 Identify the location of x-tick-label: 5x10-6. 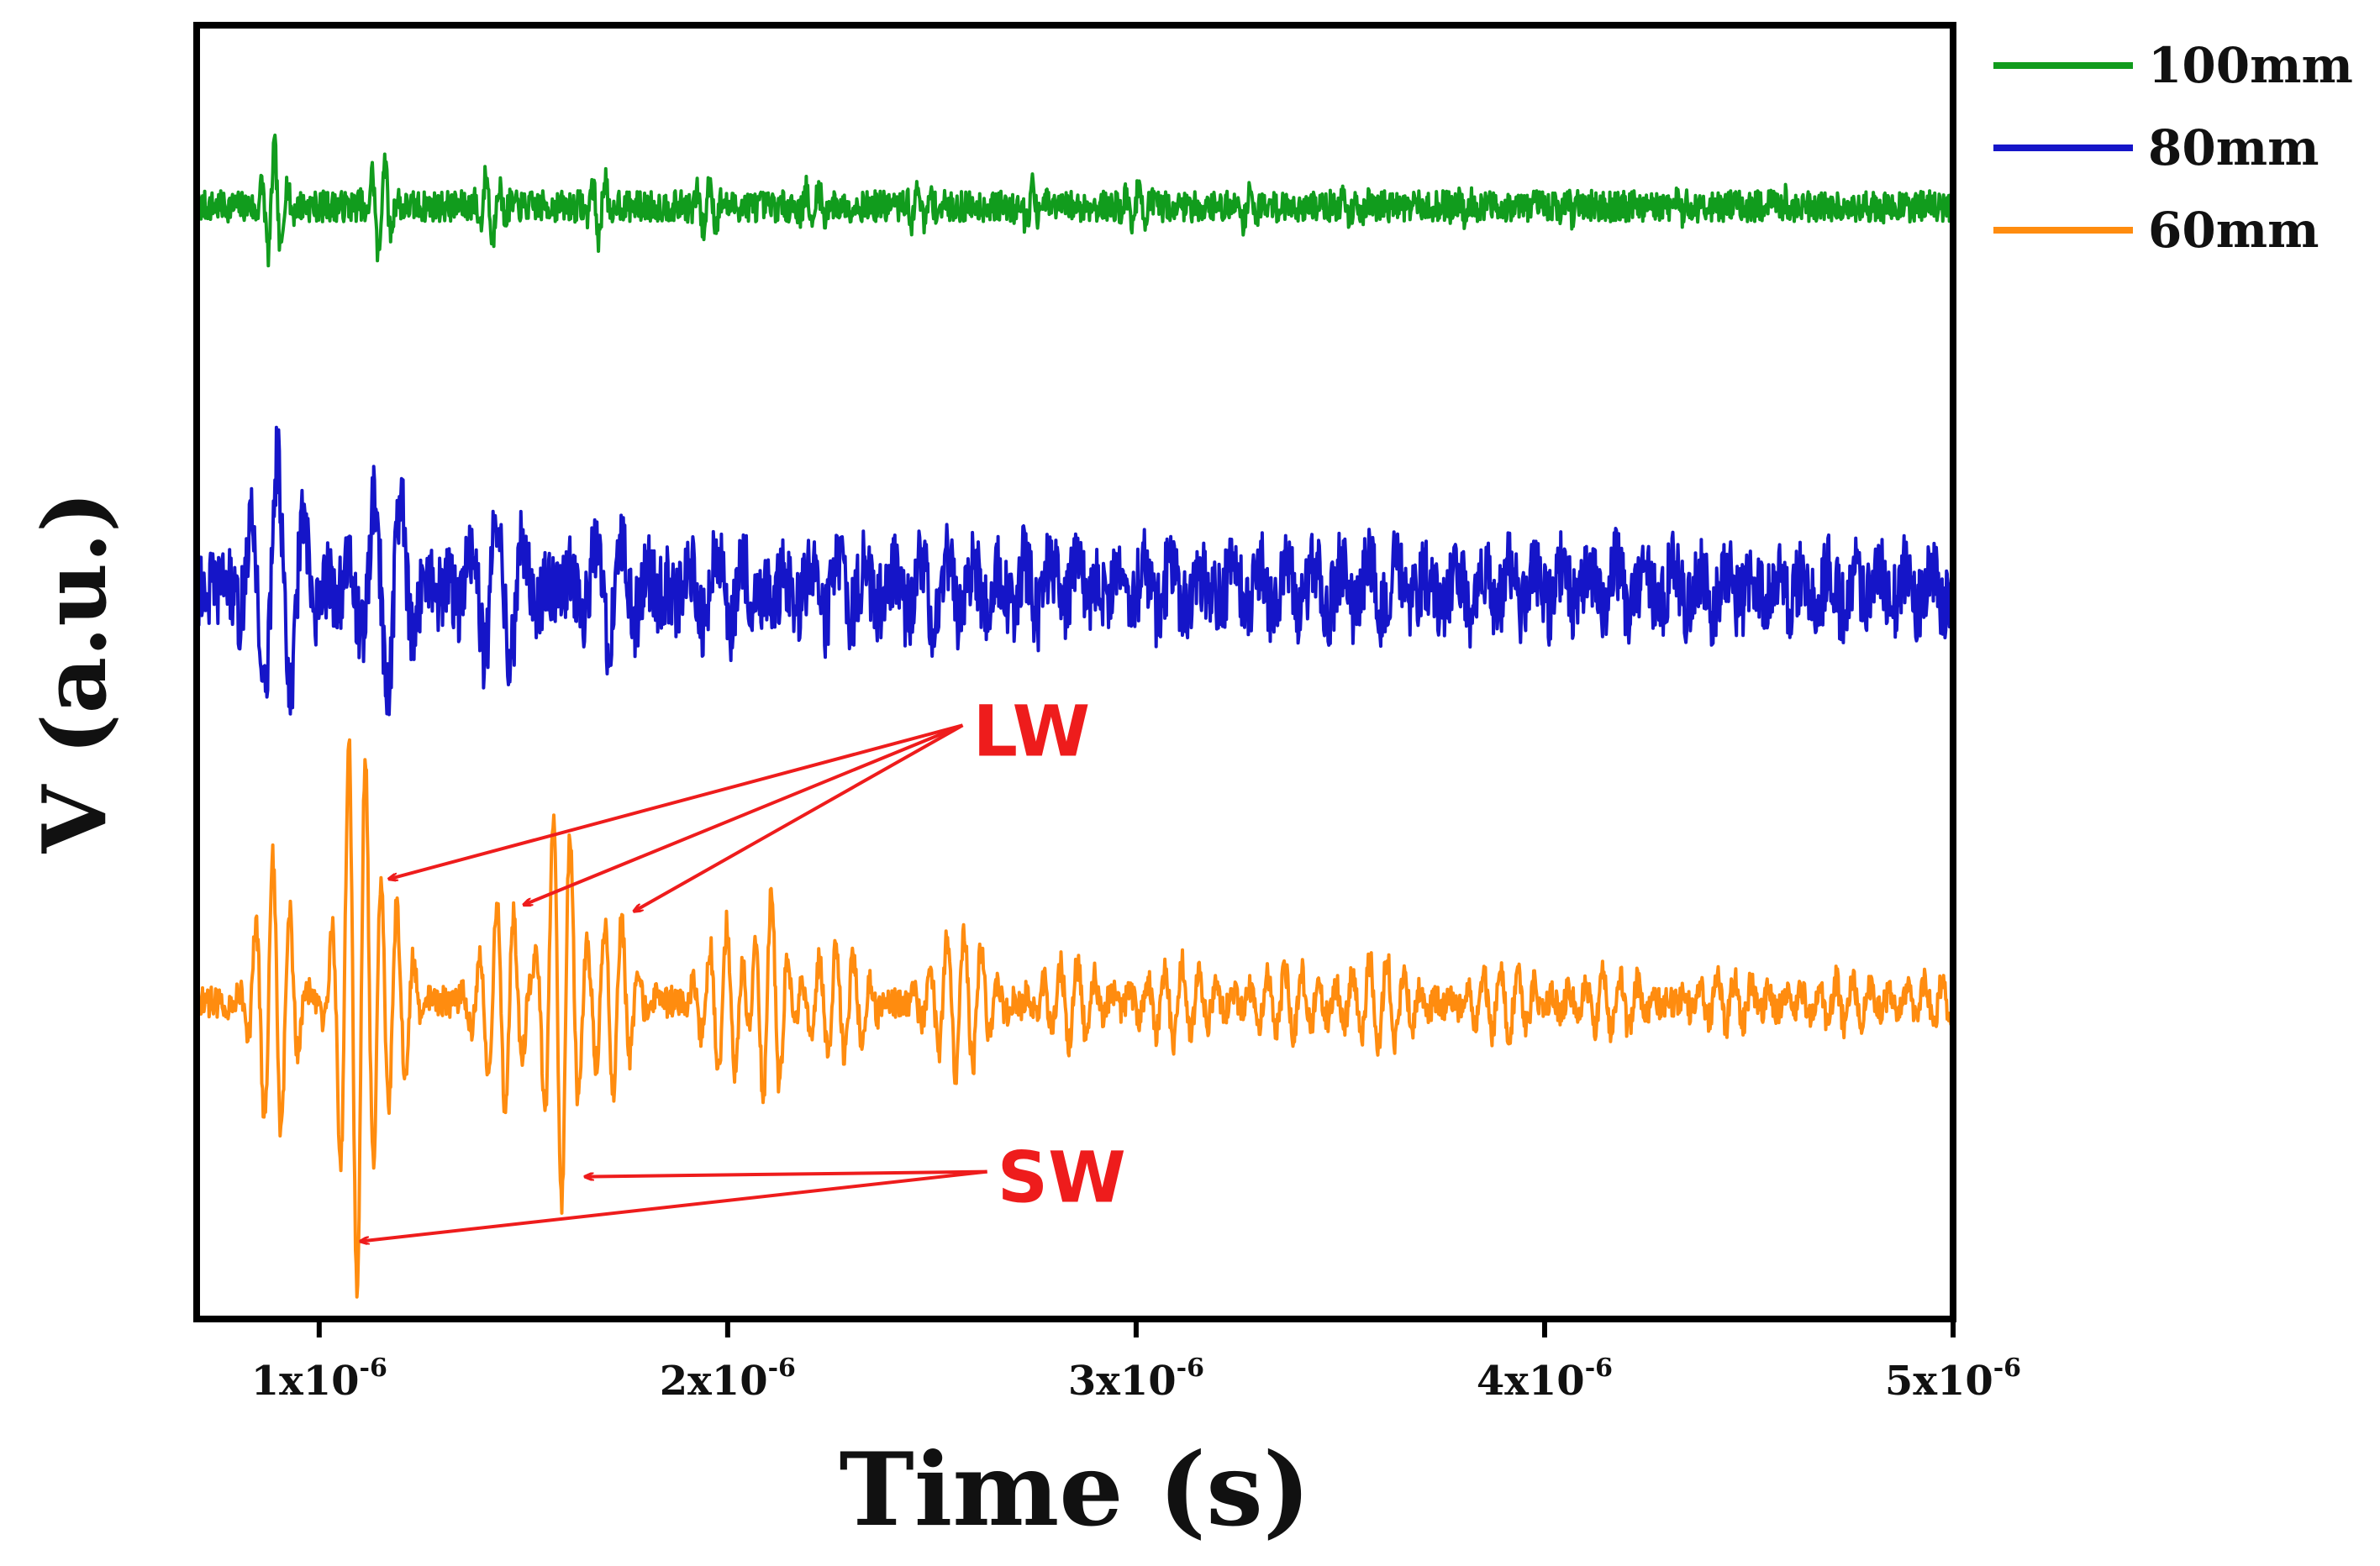
(1953, 1379).